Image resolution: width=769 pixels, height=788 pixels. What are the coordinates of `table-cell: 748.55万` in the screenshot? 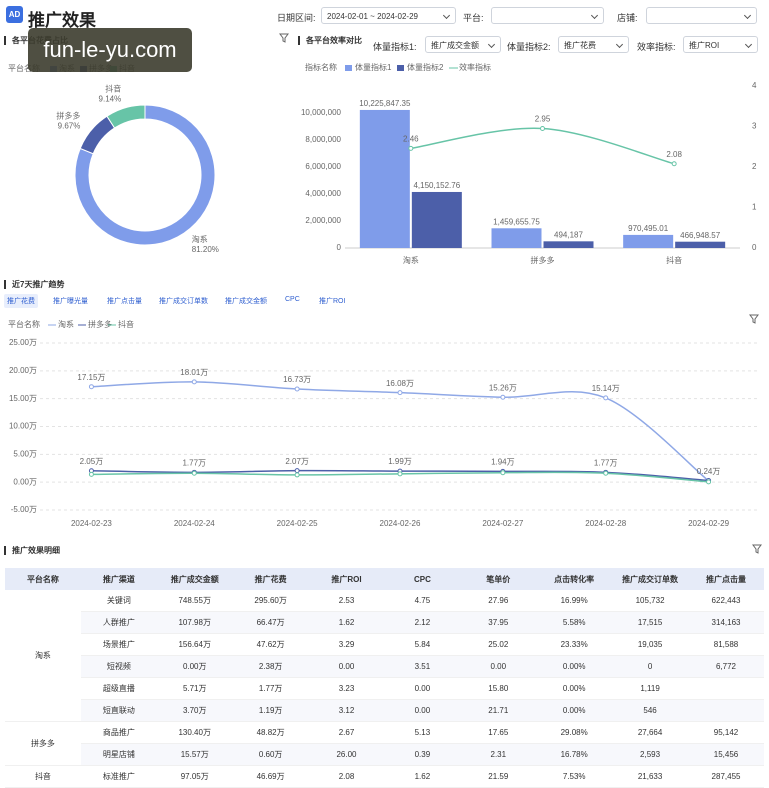 It's located at (194, 601).